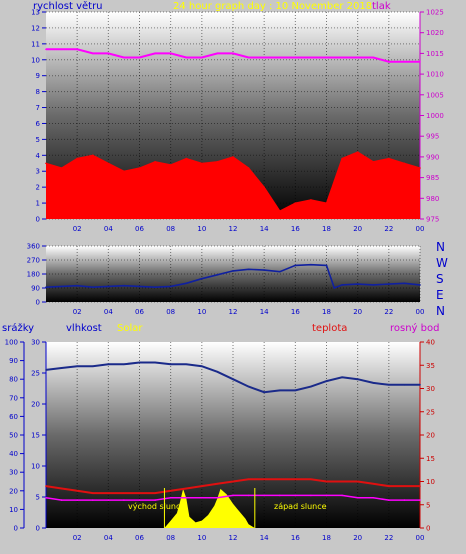 Image resolution: width=466 pixels, height=554 pixels. I want to click on direction-y-tick: 180, so click(33, 275).